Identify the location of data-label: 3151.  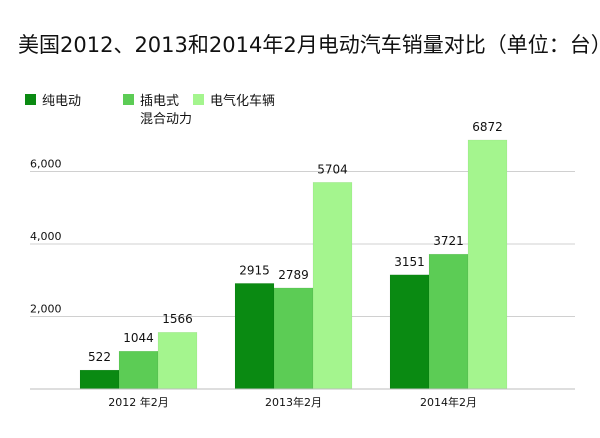
(409, 262).